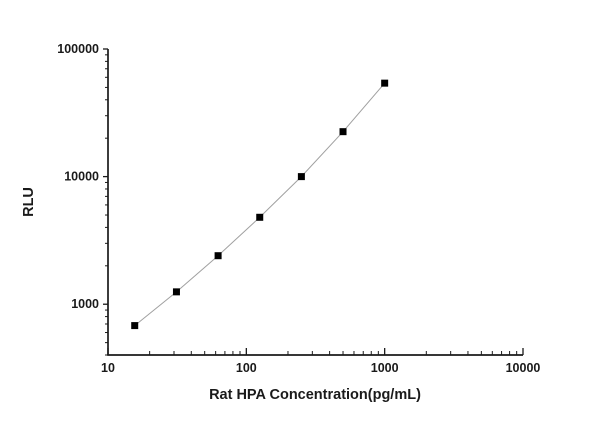 The height and width of the screenshot is (427, 608). What do you see at coordinates (320, 368) in the screenshot?
I see `x-axis-tick-labels: 10 100 1000 10000` at bounding box center [320, 368].